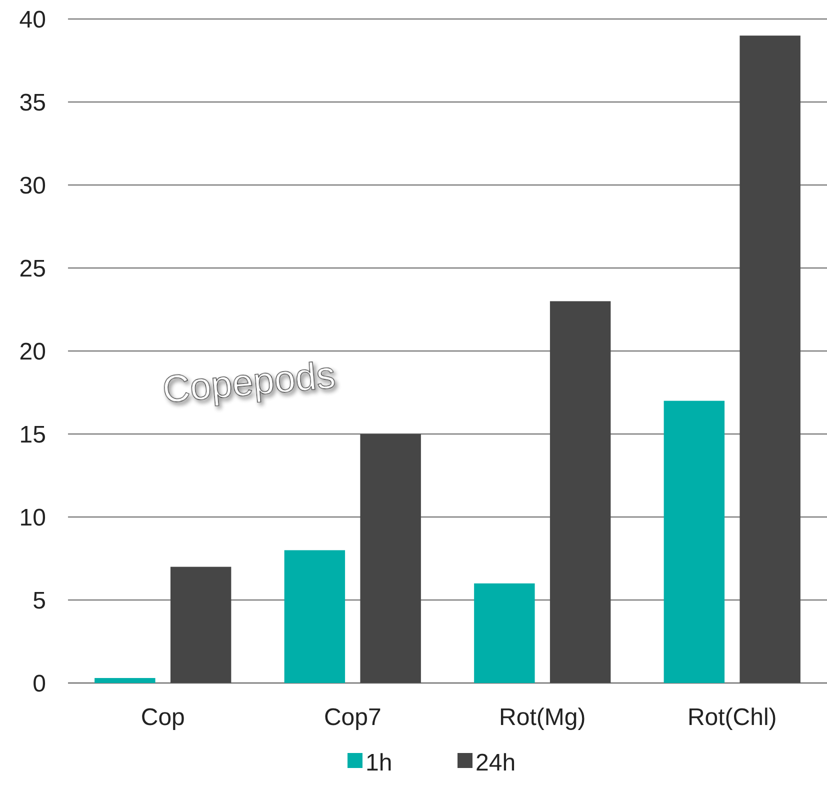  Describe the element at coordinates (496, 762) in the screenshot. I see `legend-label: 24h` at that location.